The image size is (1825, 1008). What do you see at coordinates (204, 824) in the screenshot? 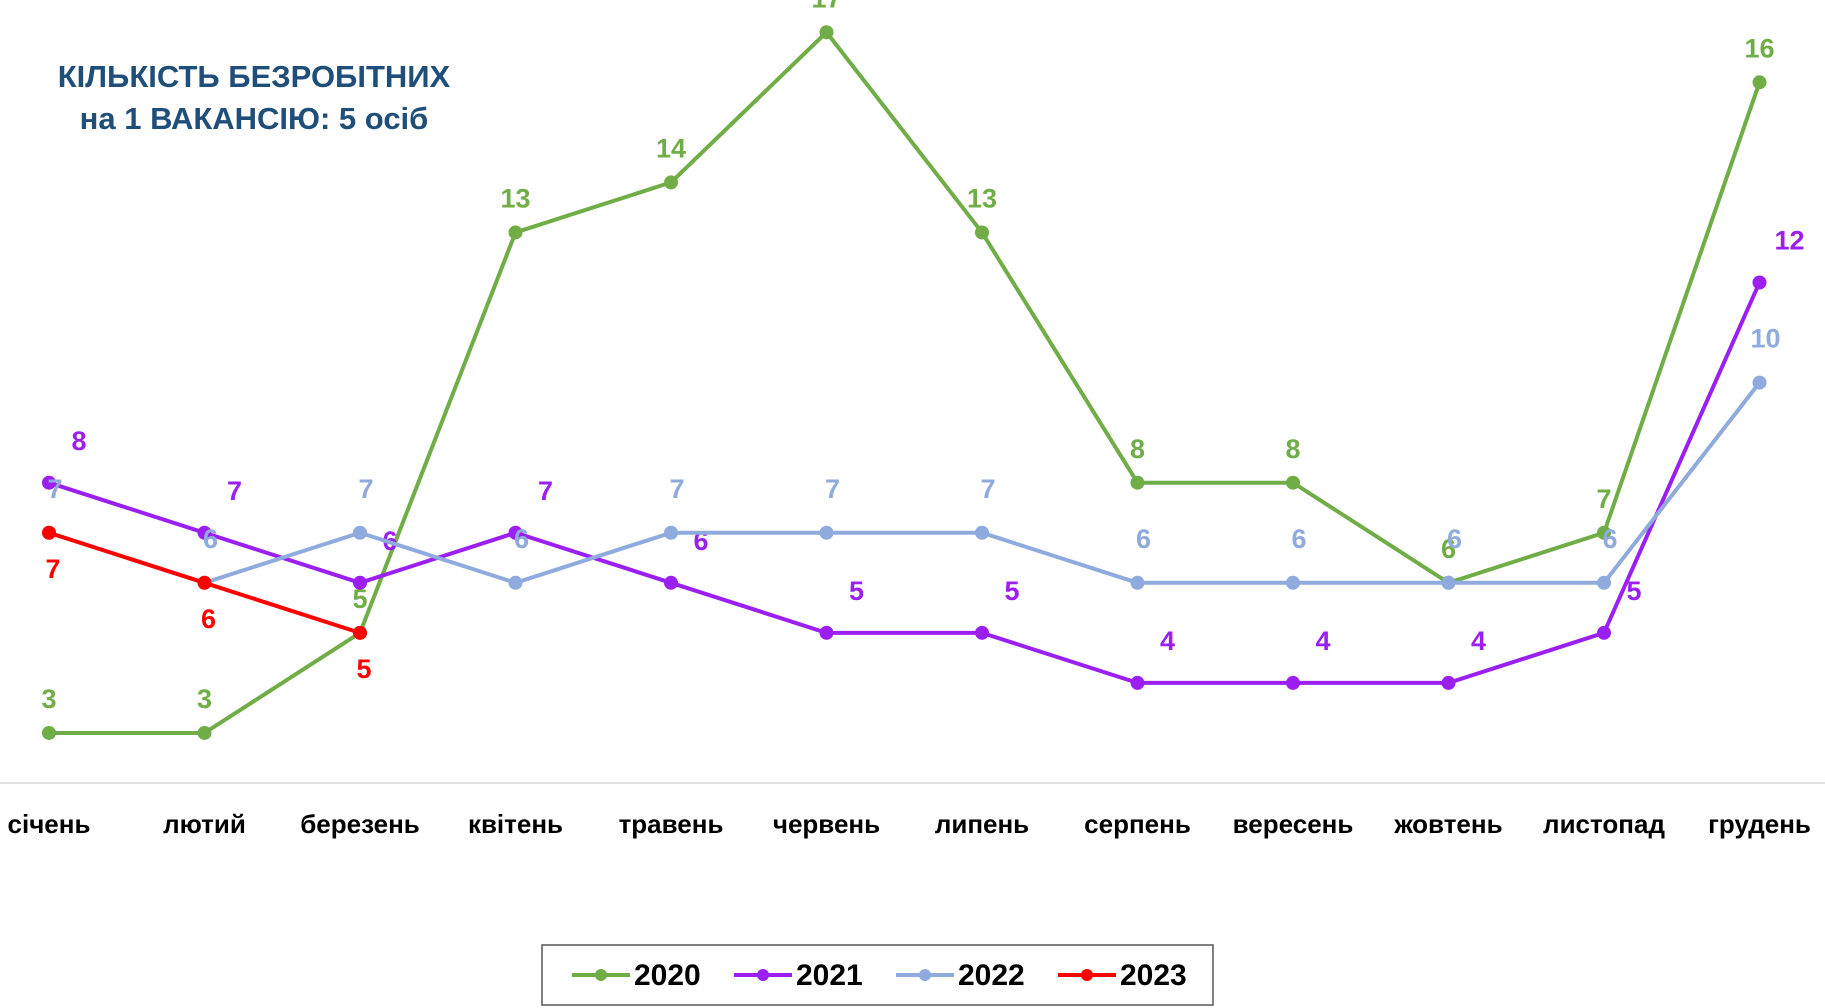
I see `x-tick-label: лютий` at bounding box center [204, 824].